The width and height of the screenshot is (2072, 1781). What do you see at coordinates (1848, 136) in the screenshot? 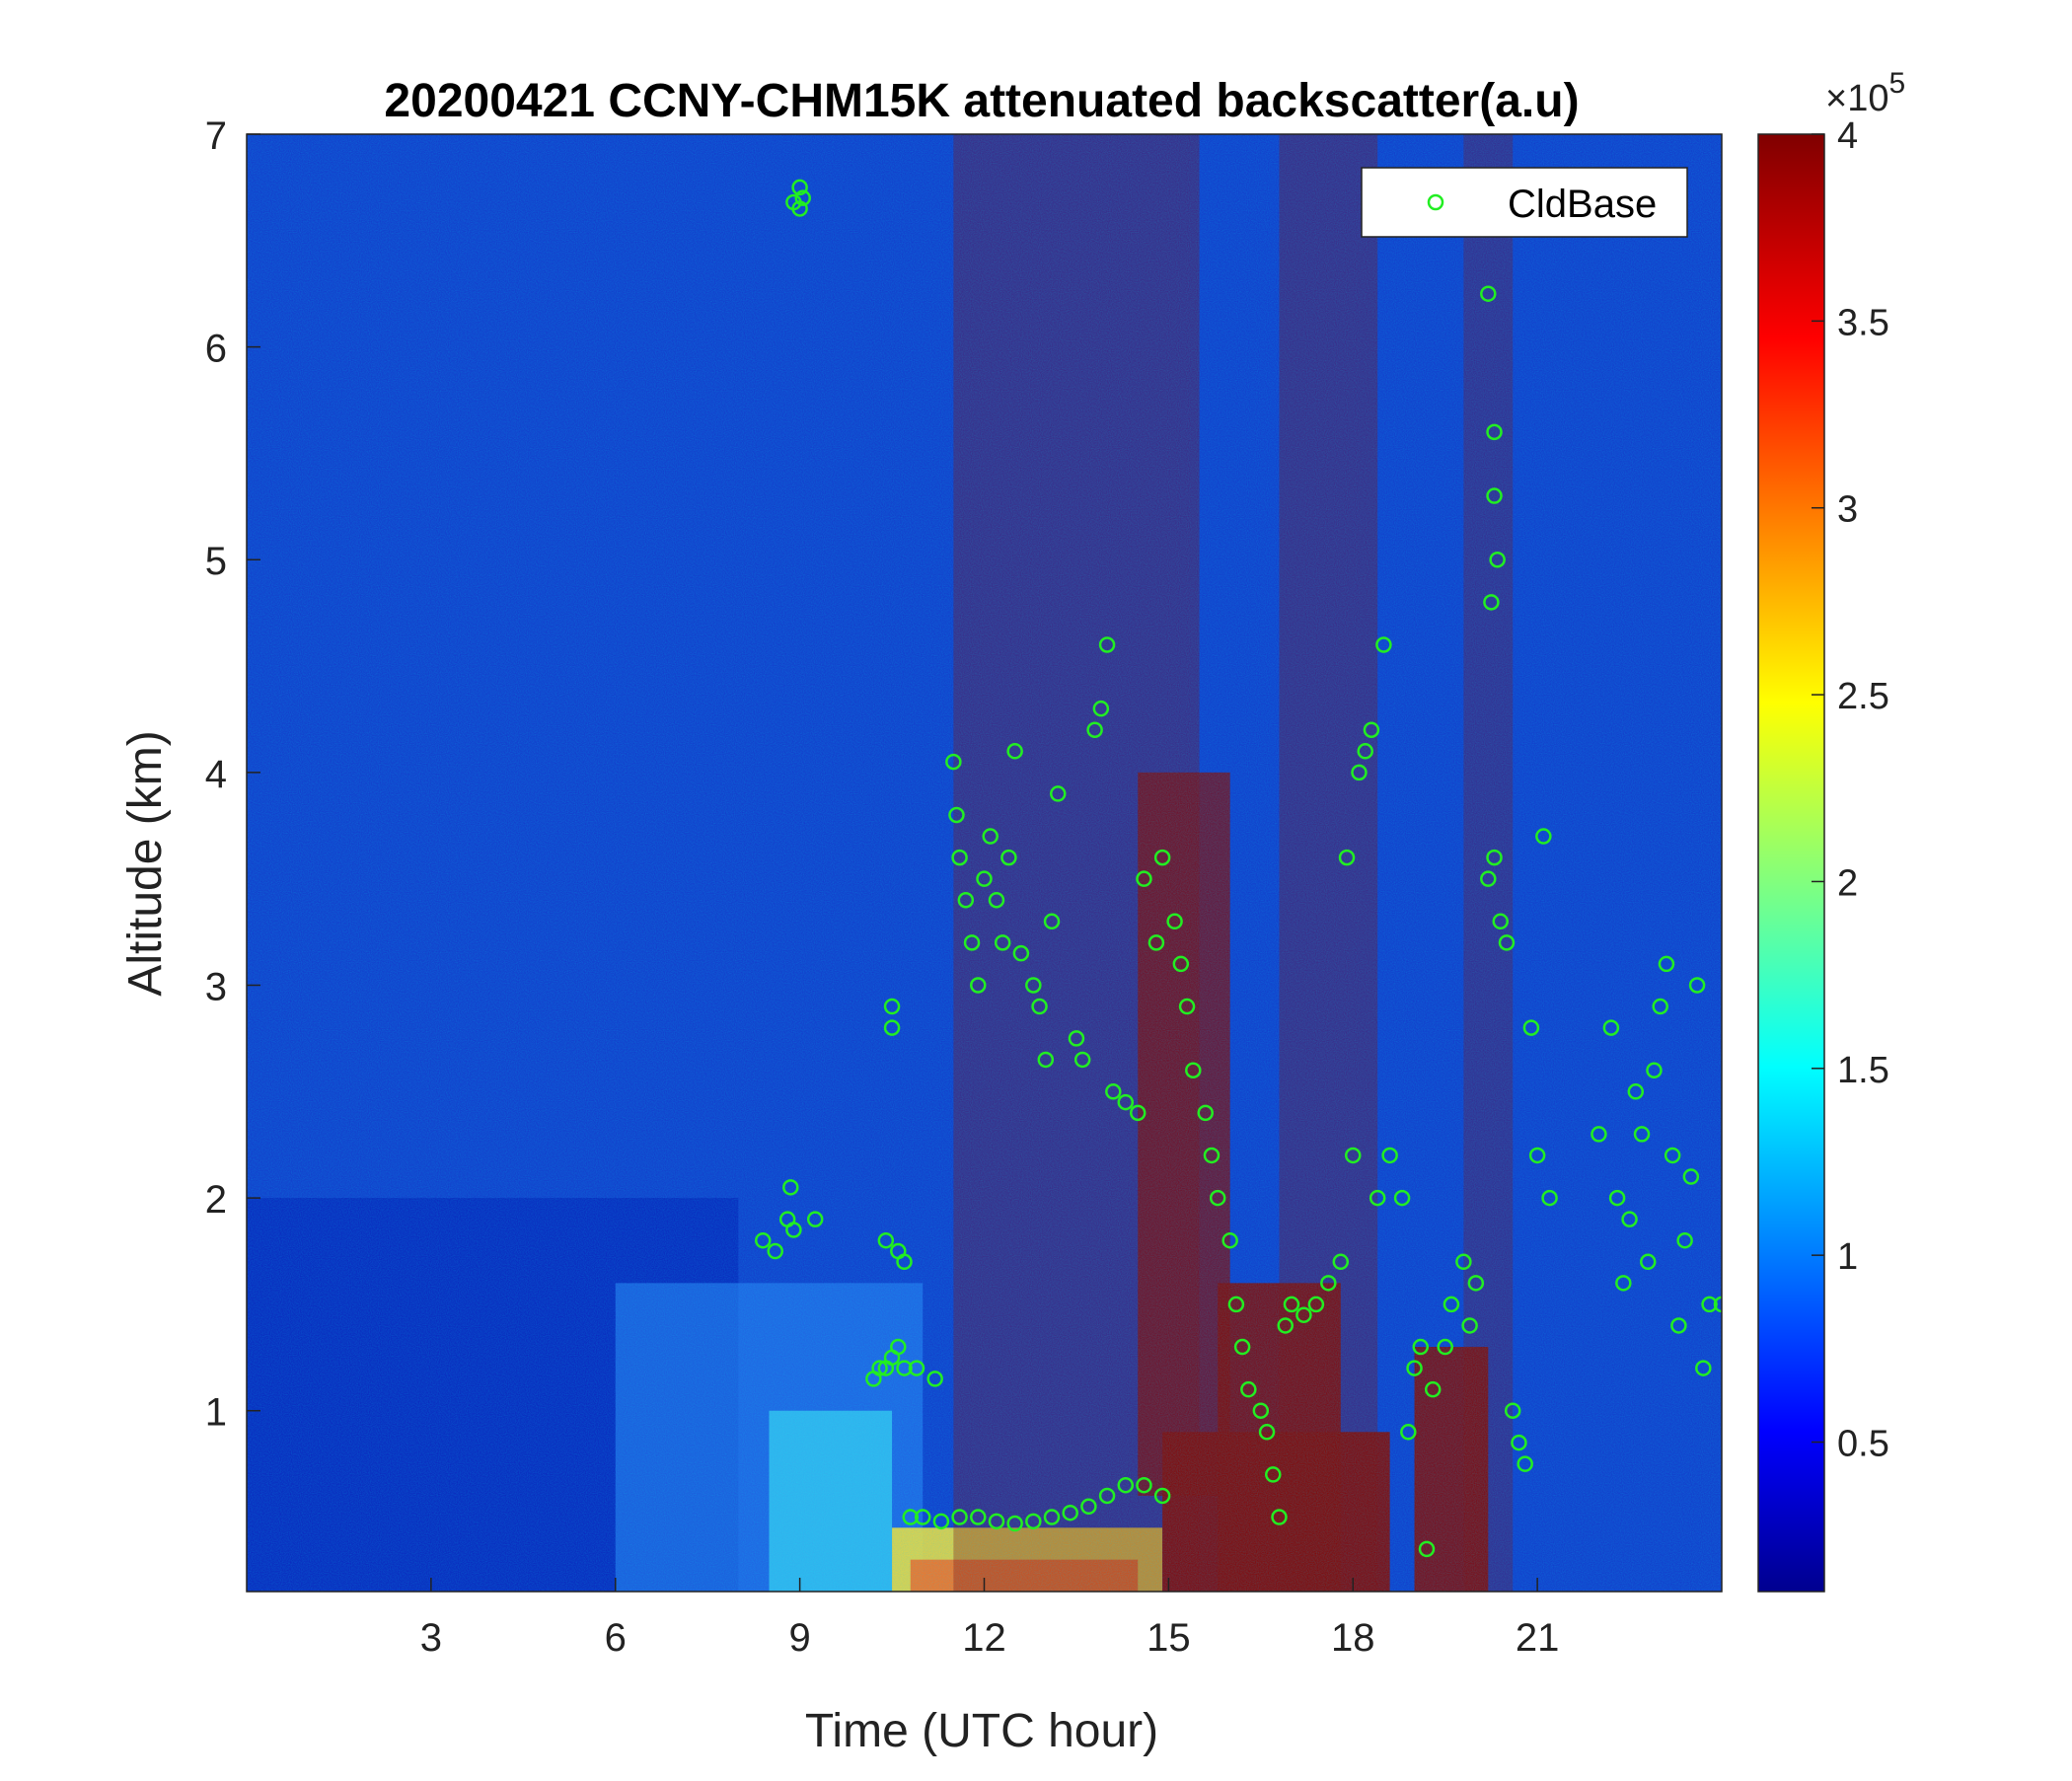
I see `colorbar-tick-label: 4` at bounding box center [1848, 136].